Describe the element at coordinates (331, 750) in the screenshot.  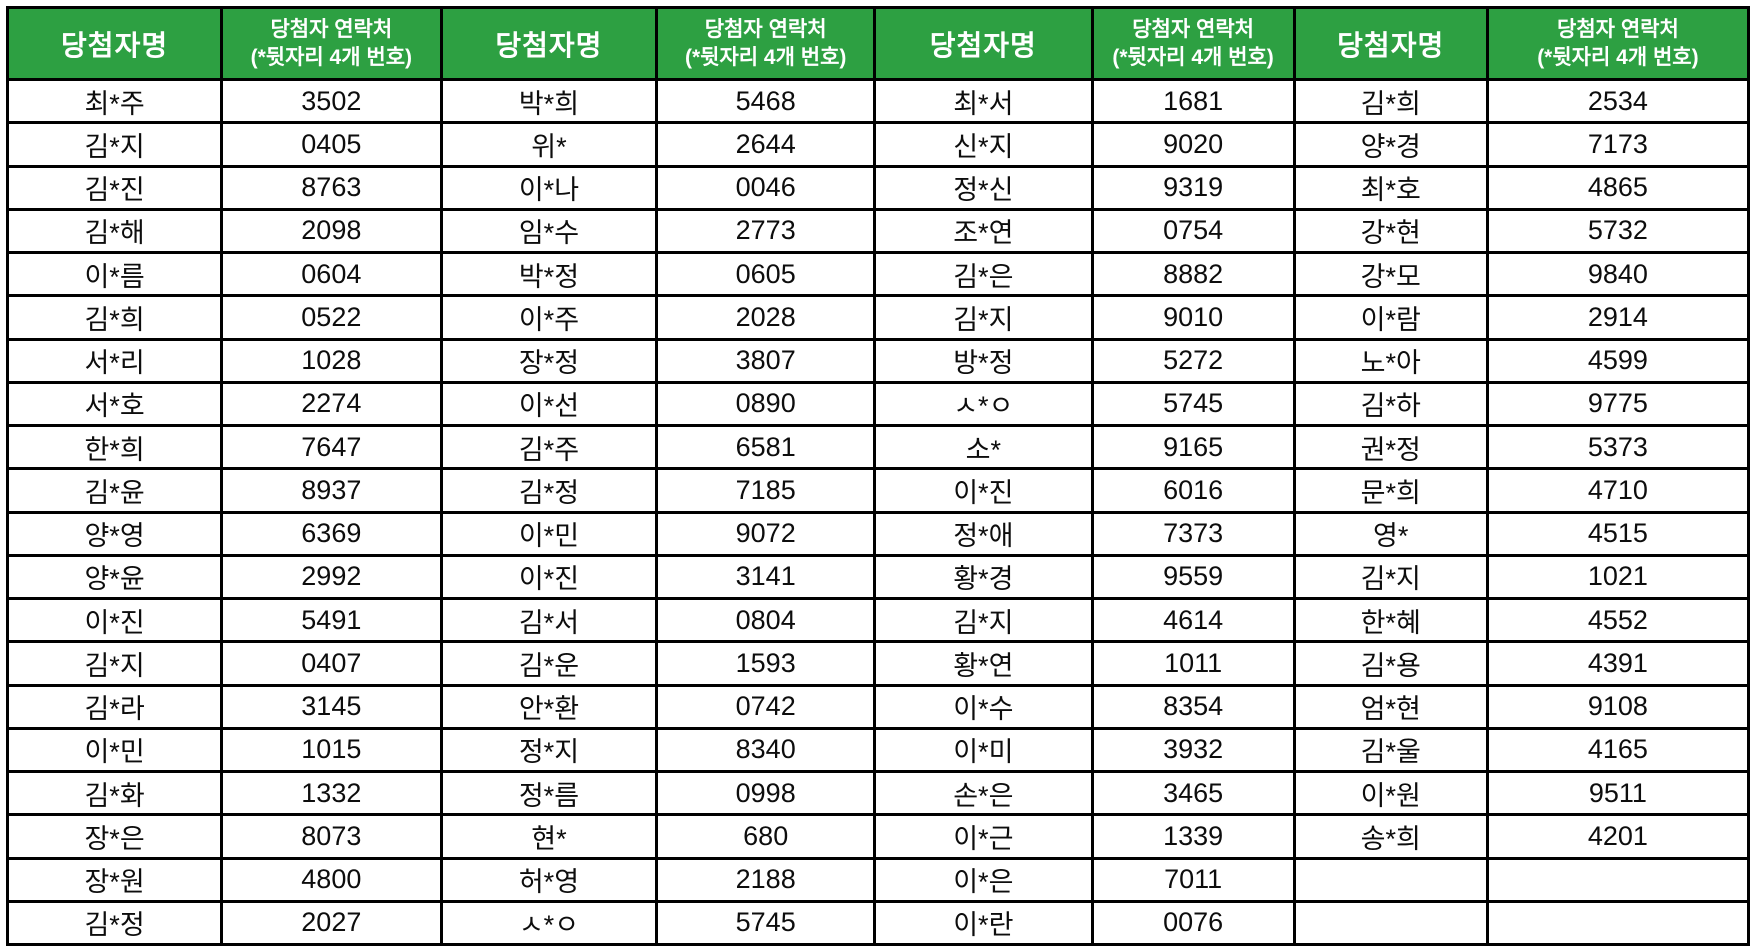
I see `winner-contact-cell: 1015` at that location.